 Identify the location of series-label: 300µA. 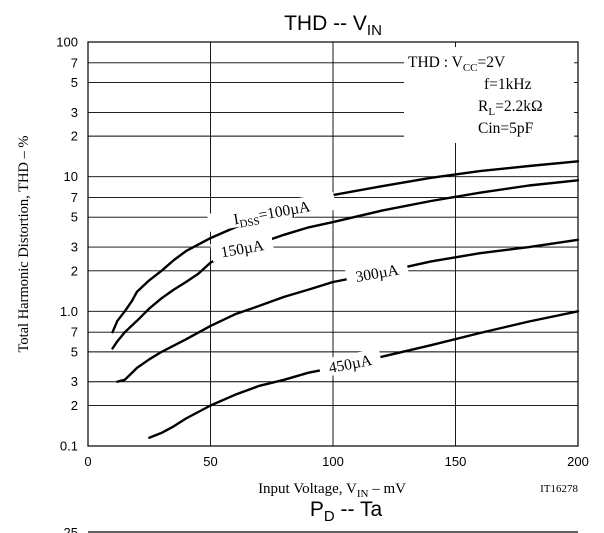
(377, 274).